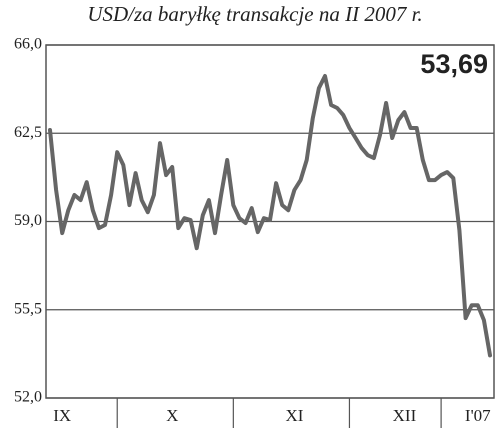 The height and width of the screenshot is (432, 500). Describe the element at coordinates (454, 64) in the screenshot. I see `annotation: 53,69` at that location.